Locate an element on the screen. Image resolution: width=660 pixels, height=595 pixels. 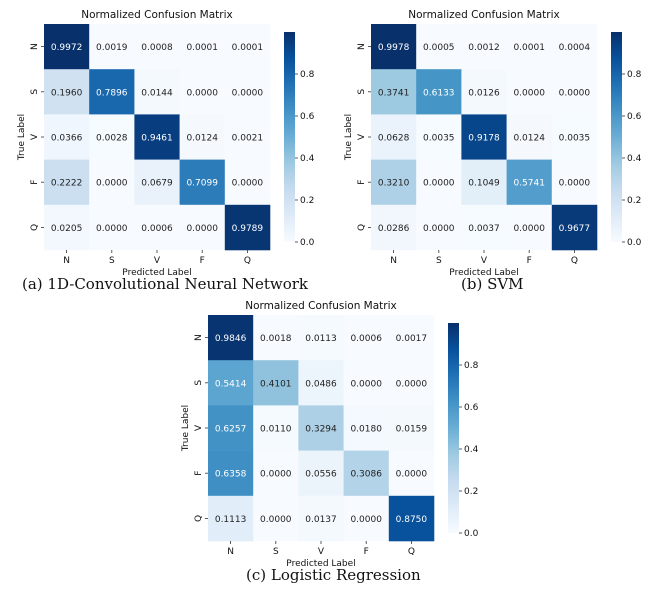
cell-value-label: 0.1113 is located at coordinates (231, 520).